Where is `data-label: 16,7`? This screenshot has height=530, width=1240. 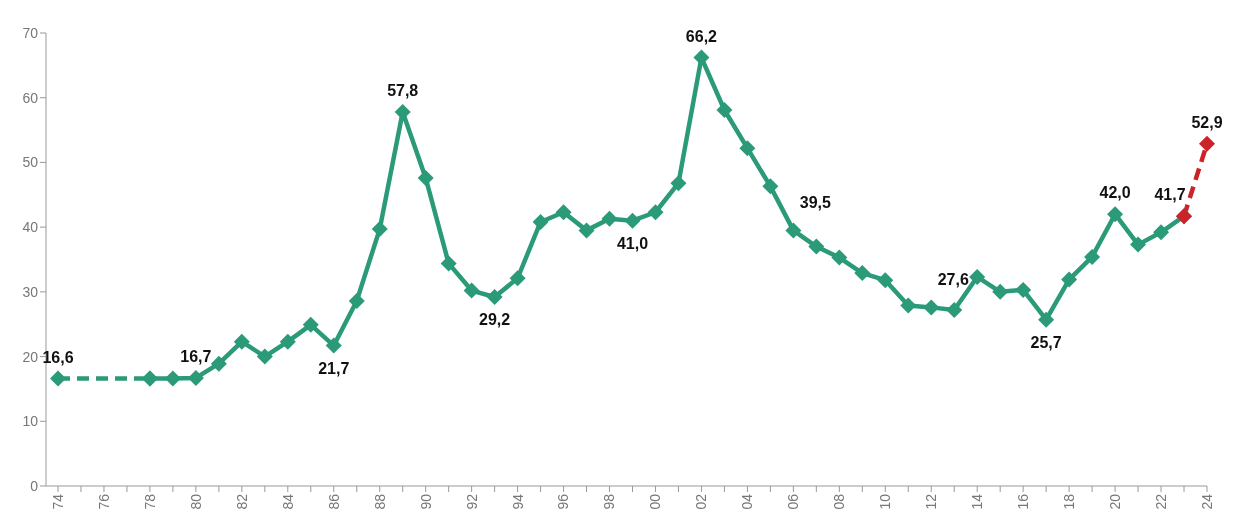
data-label: 16,7 is located at coordinates (196, 356).